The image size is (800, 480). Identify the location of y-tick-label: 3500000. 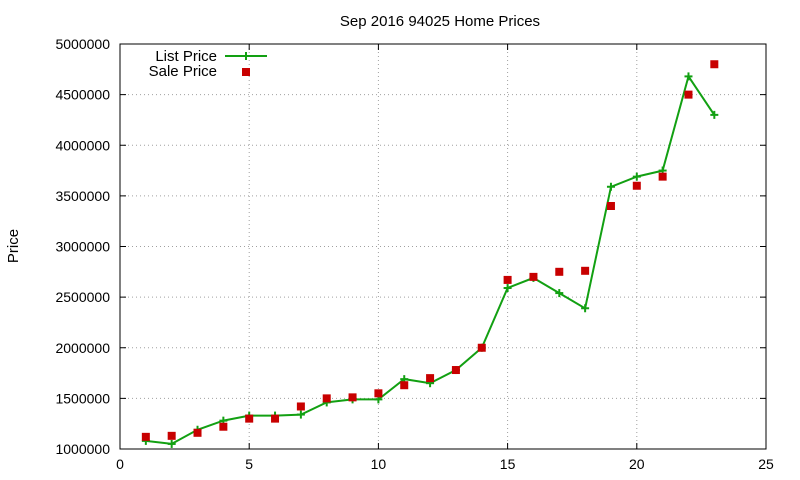
(82, 196).